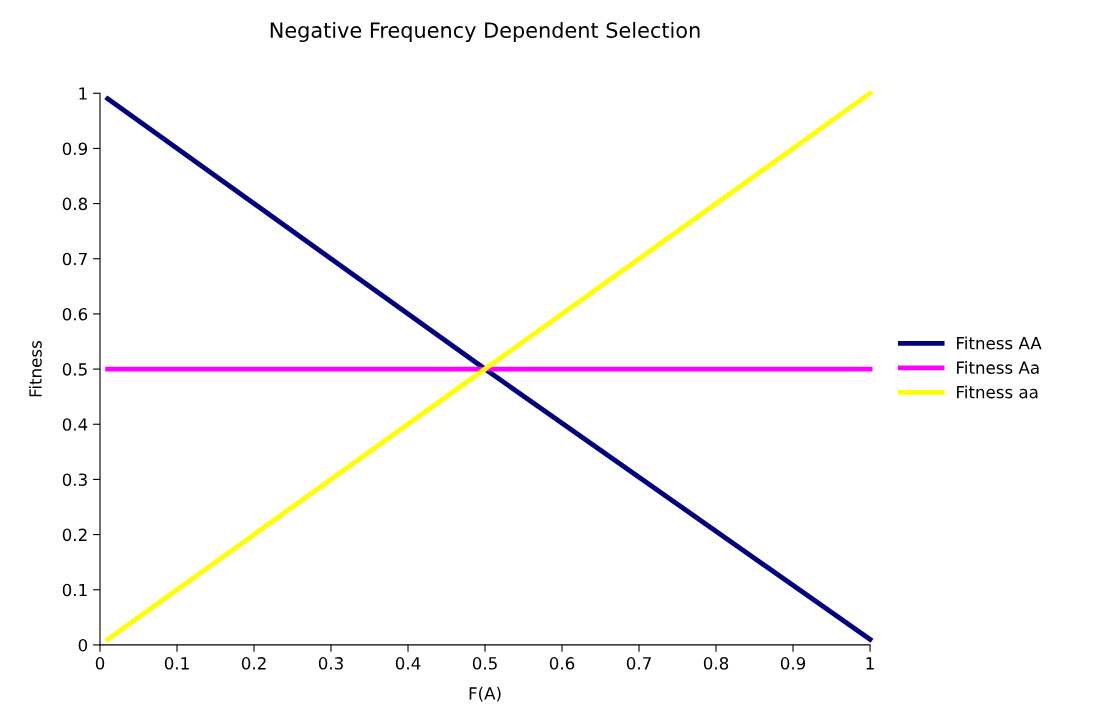  Describe the element at coordinates (74, 259) in the screenshot. I see `y-tick-label: 0.7` at that location.